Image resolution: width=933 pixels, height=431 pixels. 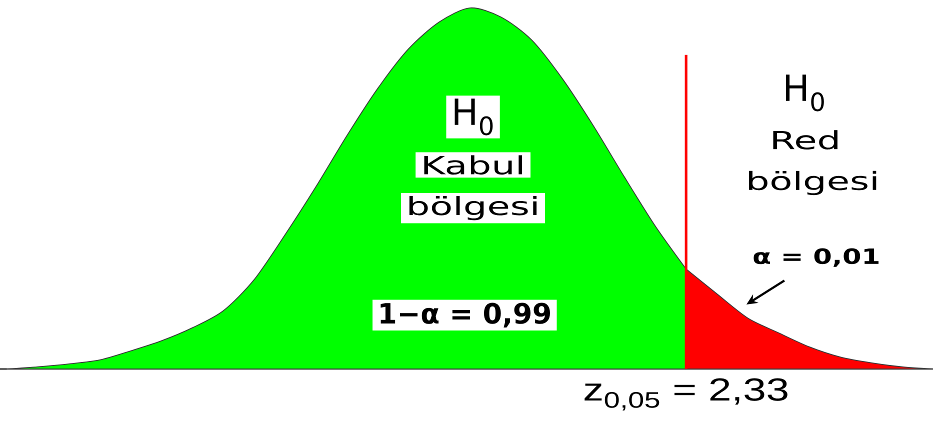 What do you see at coordinates (473, 165) in the screenshot?
I see `annotation: Kabul` at bounding box center [473, 165].